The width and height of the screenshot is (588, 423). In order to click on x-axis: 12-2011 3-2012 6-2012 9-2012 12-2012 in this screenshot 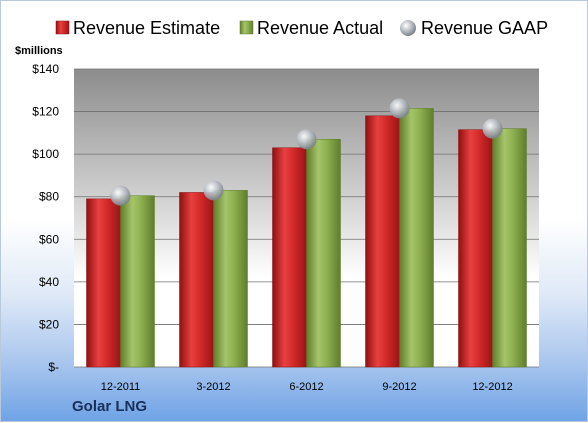, I will do `click(307, 387)`.